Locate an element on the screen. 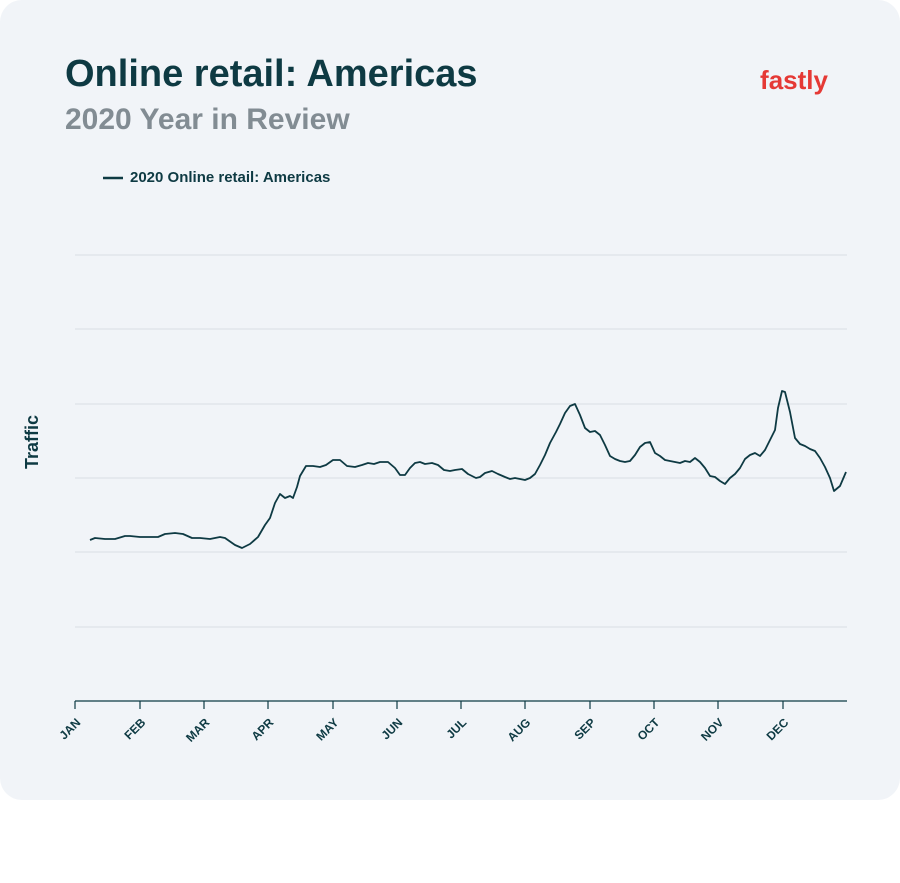 The image size is (900, 883). logo: fastly is located at coordinates (794, 80).